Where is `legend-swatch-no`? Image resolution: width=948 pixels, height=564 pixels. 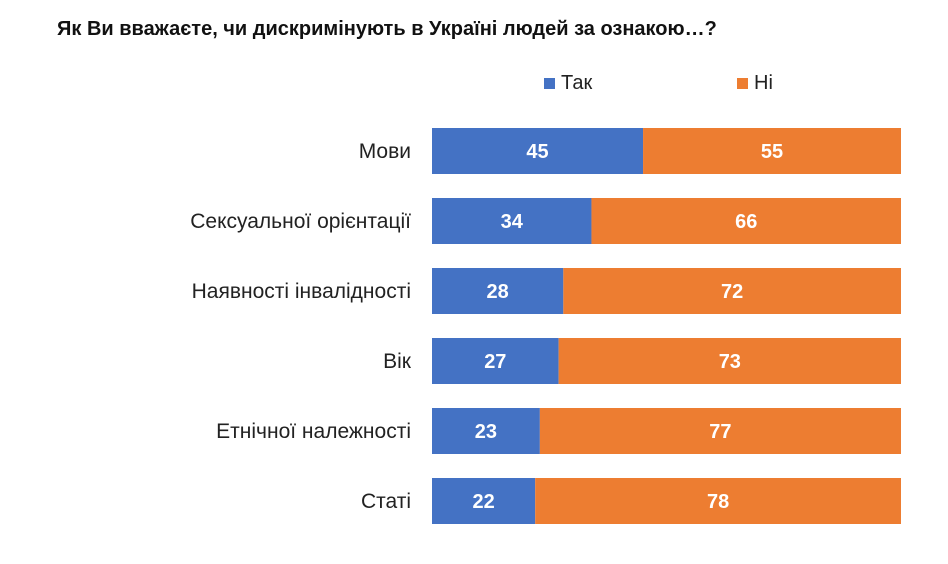 legend-swatch-no is located at coordinates (742, 83).